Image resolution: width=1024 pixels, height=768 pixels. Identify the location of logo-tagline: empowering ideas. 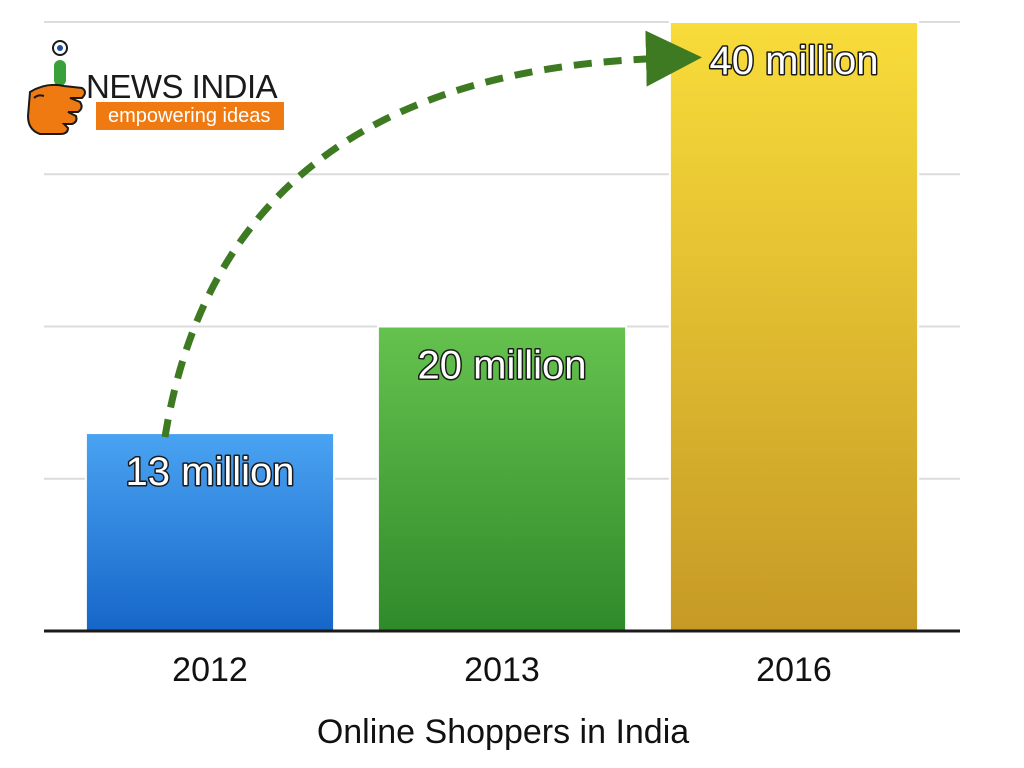
(190, 116).